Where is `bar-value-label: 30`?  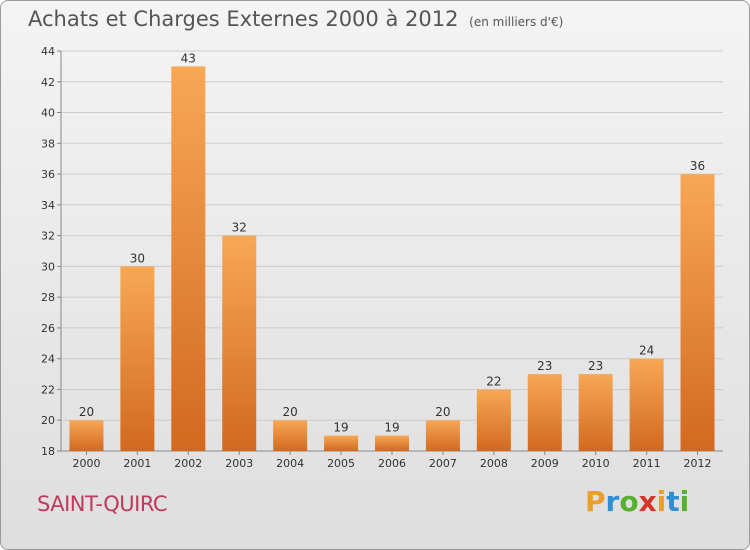 bar-value-label: 30 is located at coordinates (137, 258).